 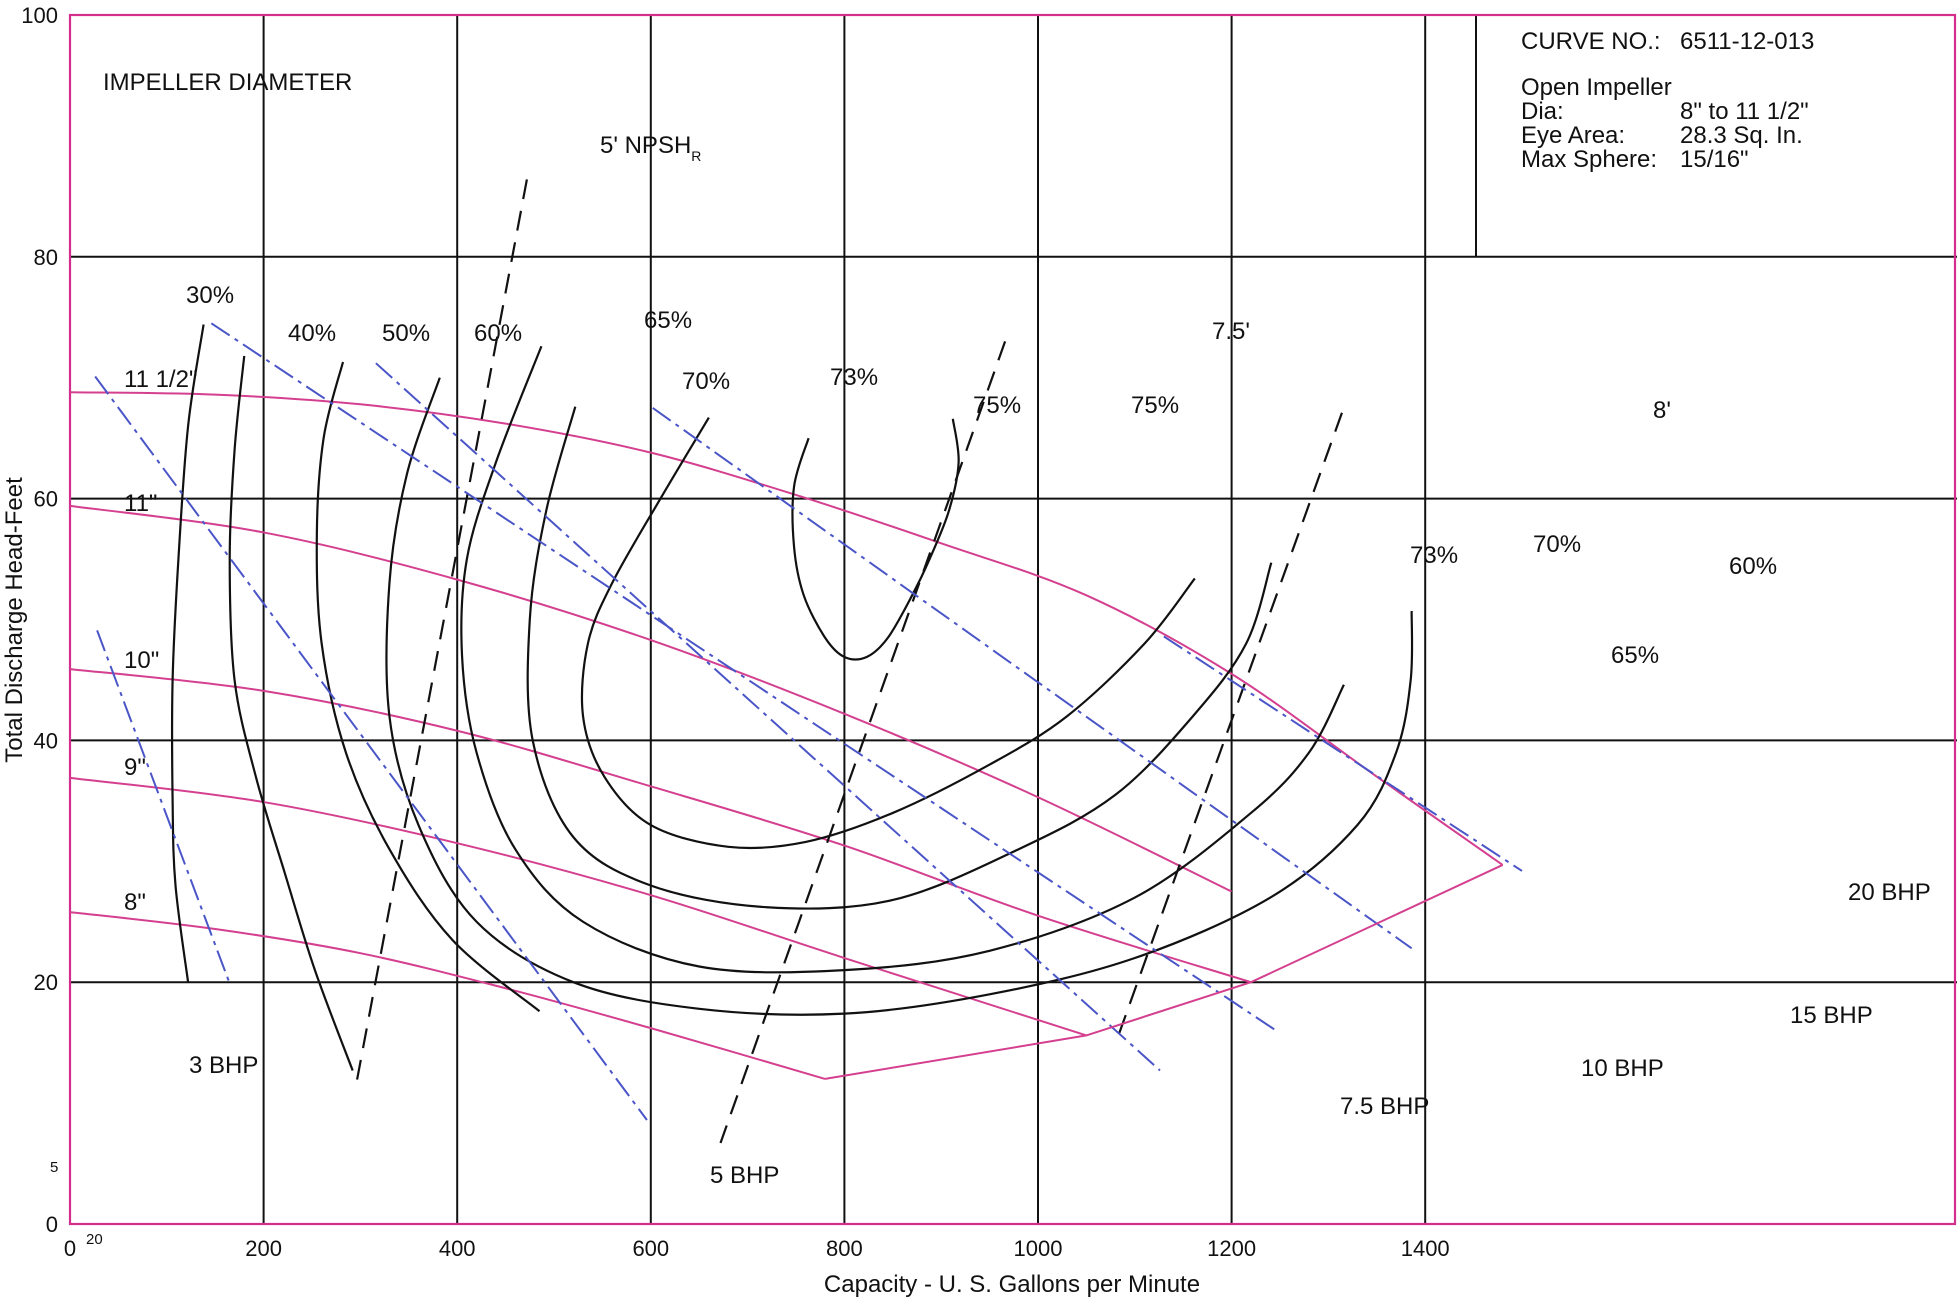 I want to click on label-eff-40: 40%, so click(x=312, y=333).